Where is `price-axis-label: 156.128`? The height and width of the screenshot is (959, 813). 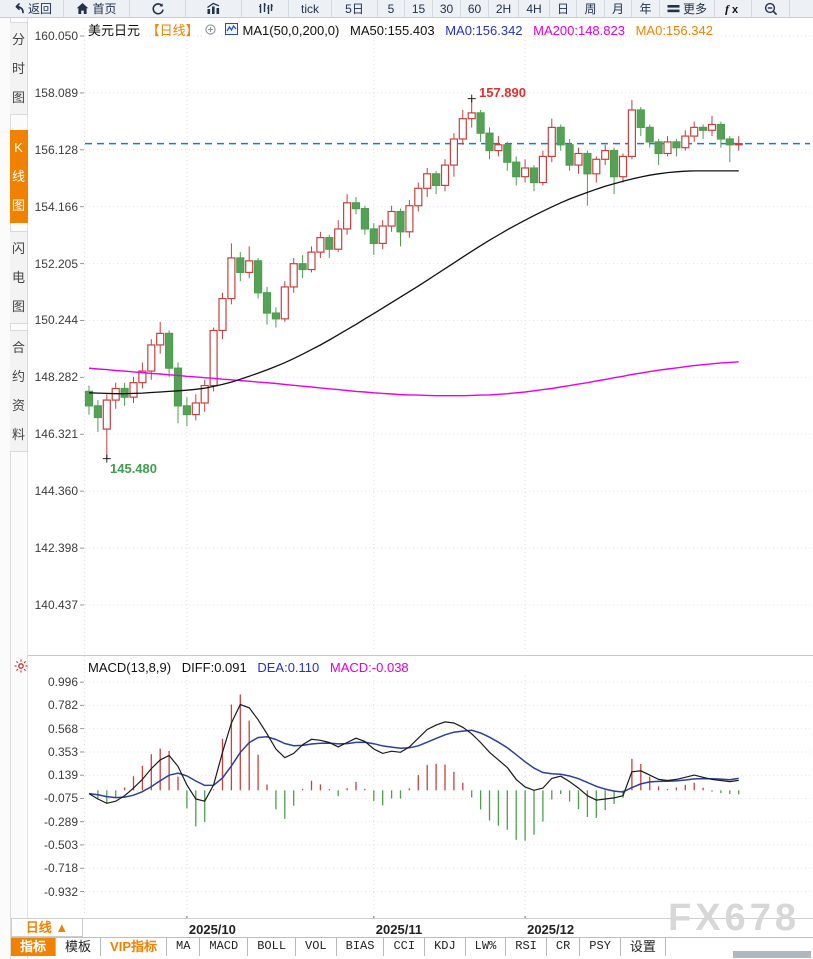
price-axis-label: 156.128 is located at coordinates (56, 149).